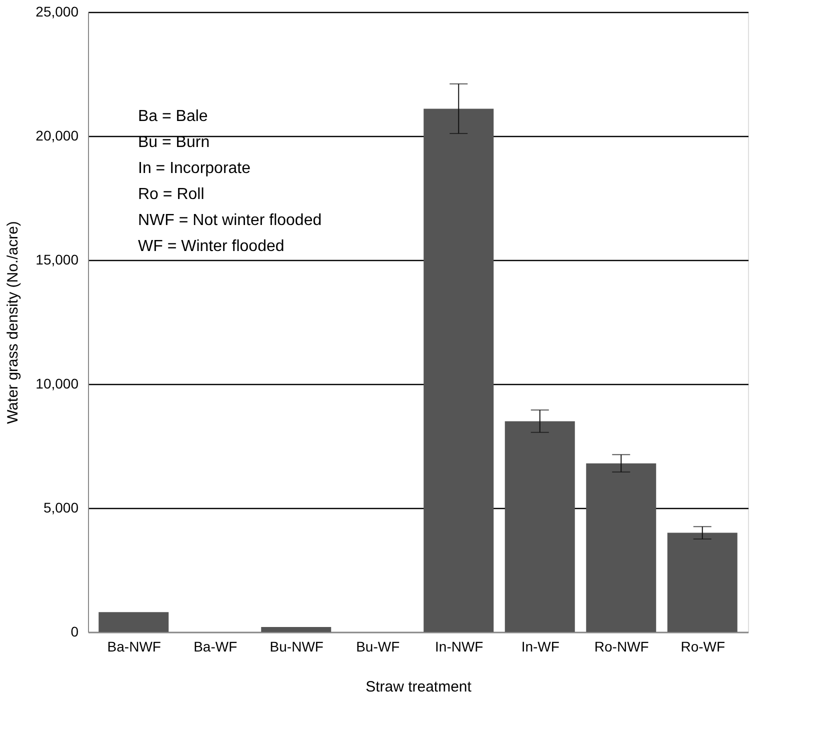  Describe the element at coordinates (57, 12) in the screenshot. I see `y-tick-label: 25,000` at that location.